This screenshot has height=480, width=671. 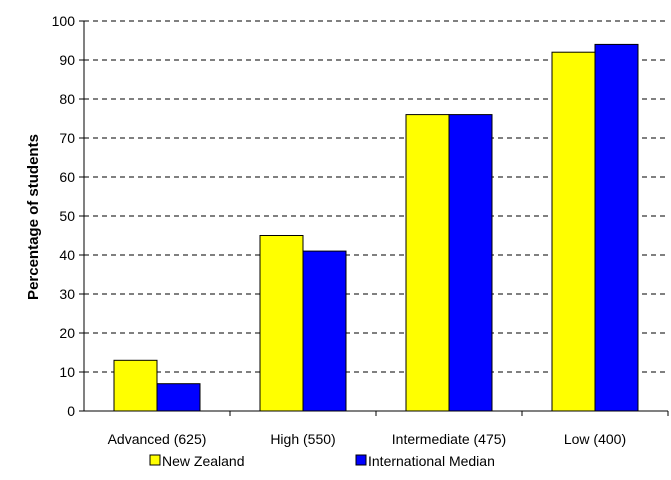 What do you see at coordinates (157, 439) in the screenshot?
I see `x-tick-label: Advanced (625)` at bounding box center [157, 439].